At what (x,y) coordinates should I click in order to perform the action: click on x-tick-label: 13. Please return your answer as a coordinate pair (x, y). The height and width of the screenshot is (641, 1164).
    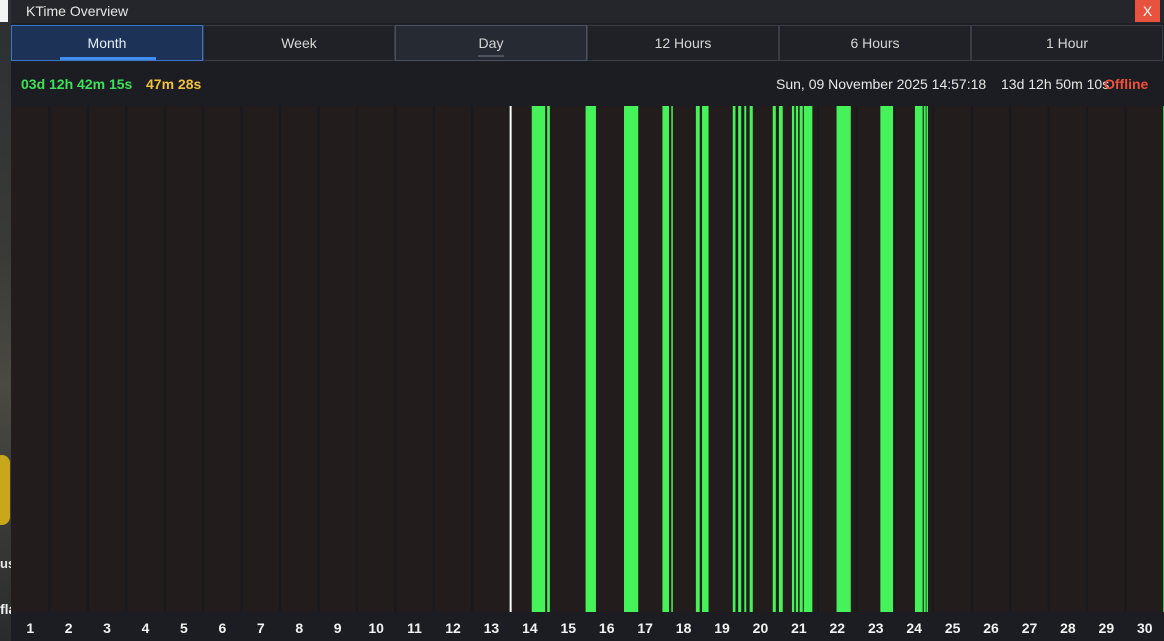
    Looking at the image, I should click on (492, 628).